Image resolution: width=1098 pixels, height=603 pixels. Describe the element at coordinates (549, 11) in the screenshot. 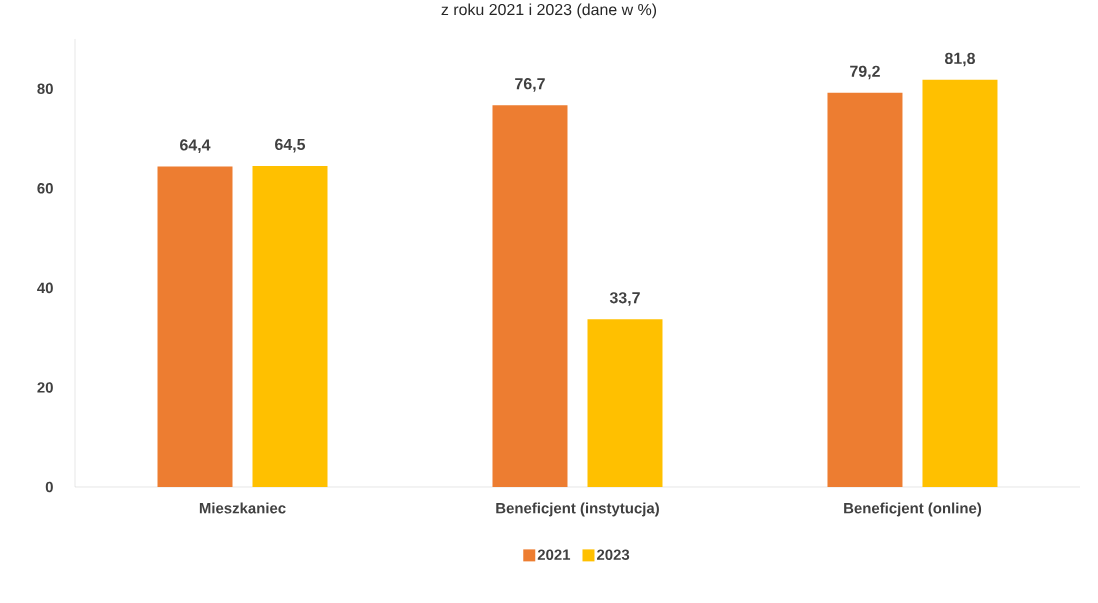

I see `chart-title: z roku 2021 i 2023 (dane w %)` at that location.